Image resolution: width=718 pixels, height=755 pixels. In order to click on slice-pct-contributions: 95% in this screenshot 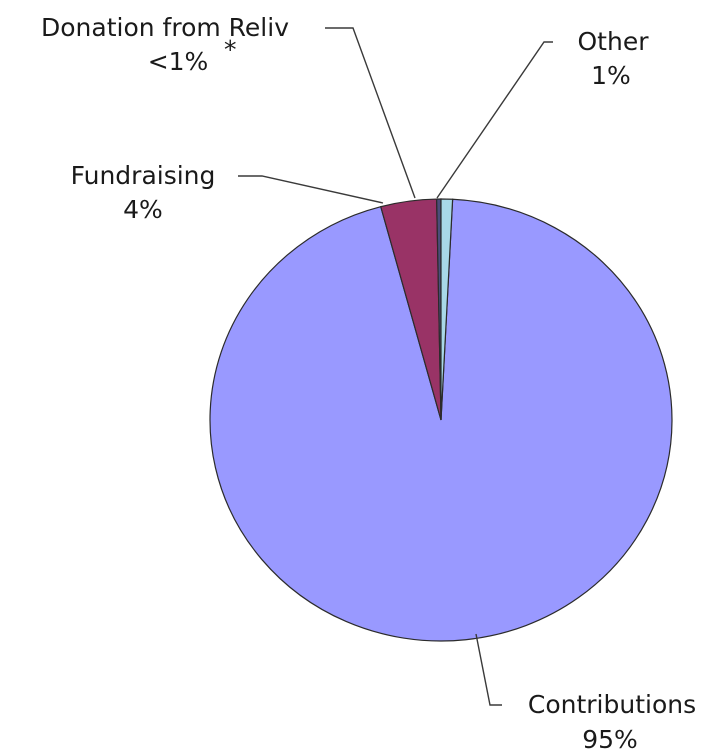, I will do `click(610, 739)`.